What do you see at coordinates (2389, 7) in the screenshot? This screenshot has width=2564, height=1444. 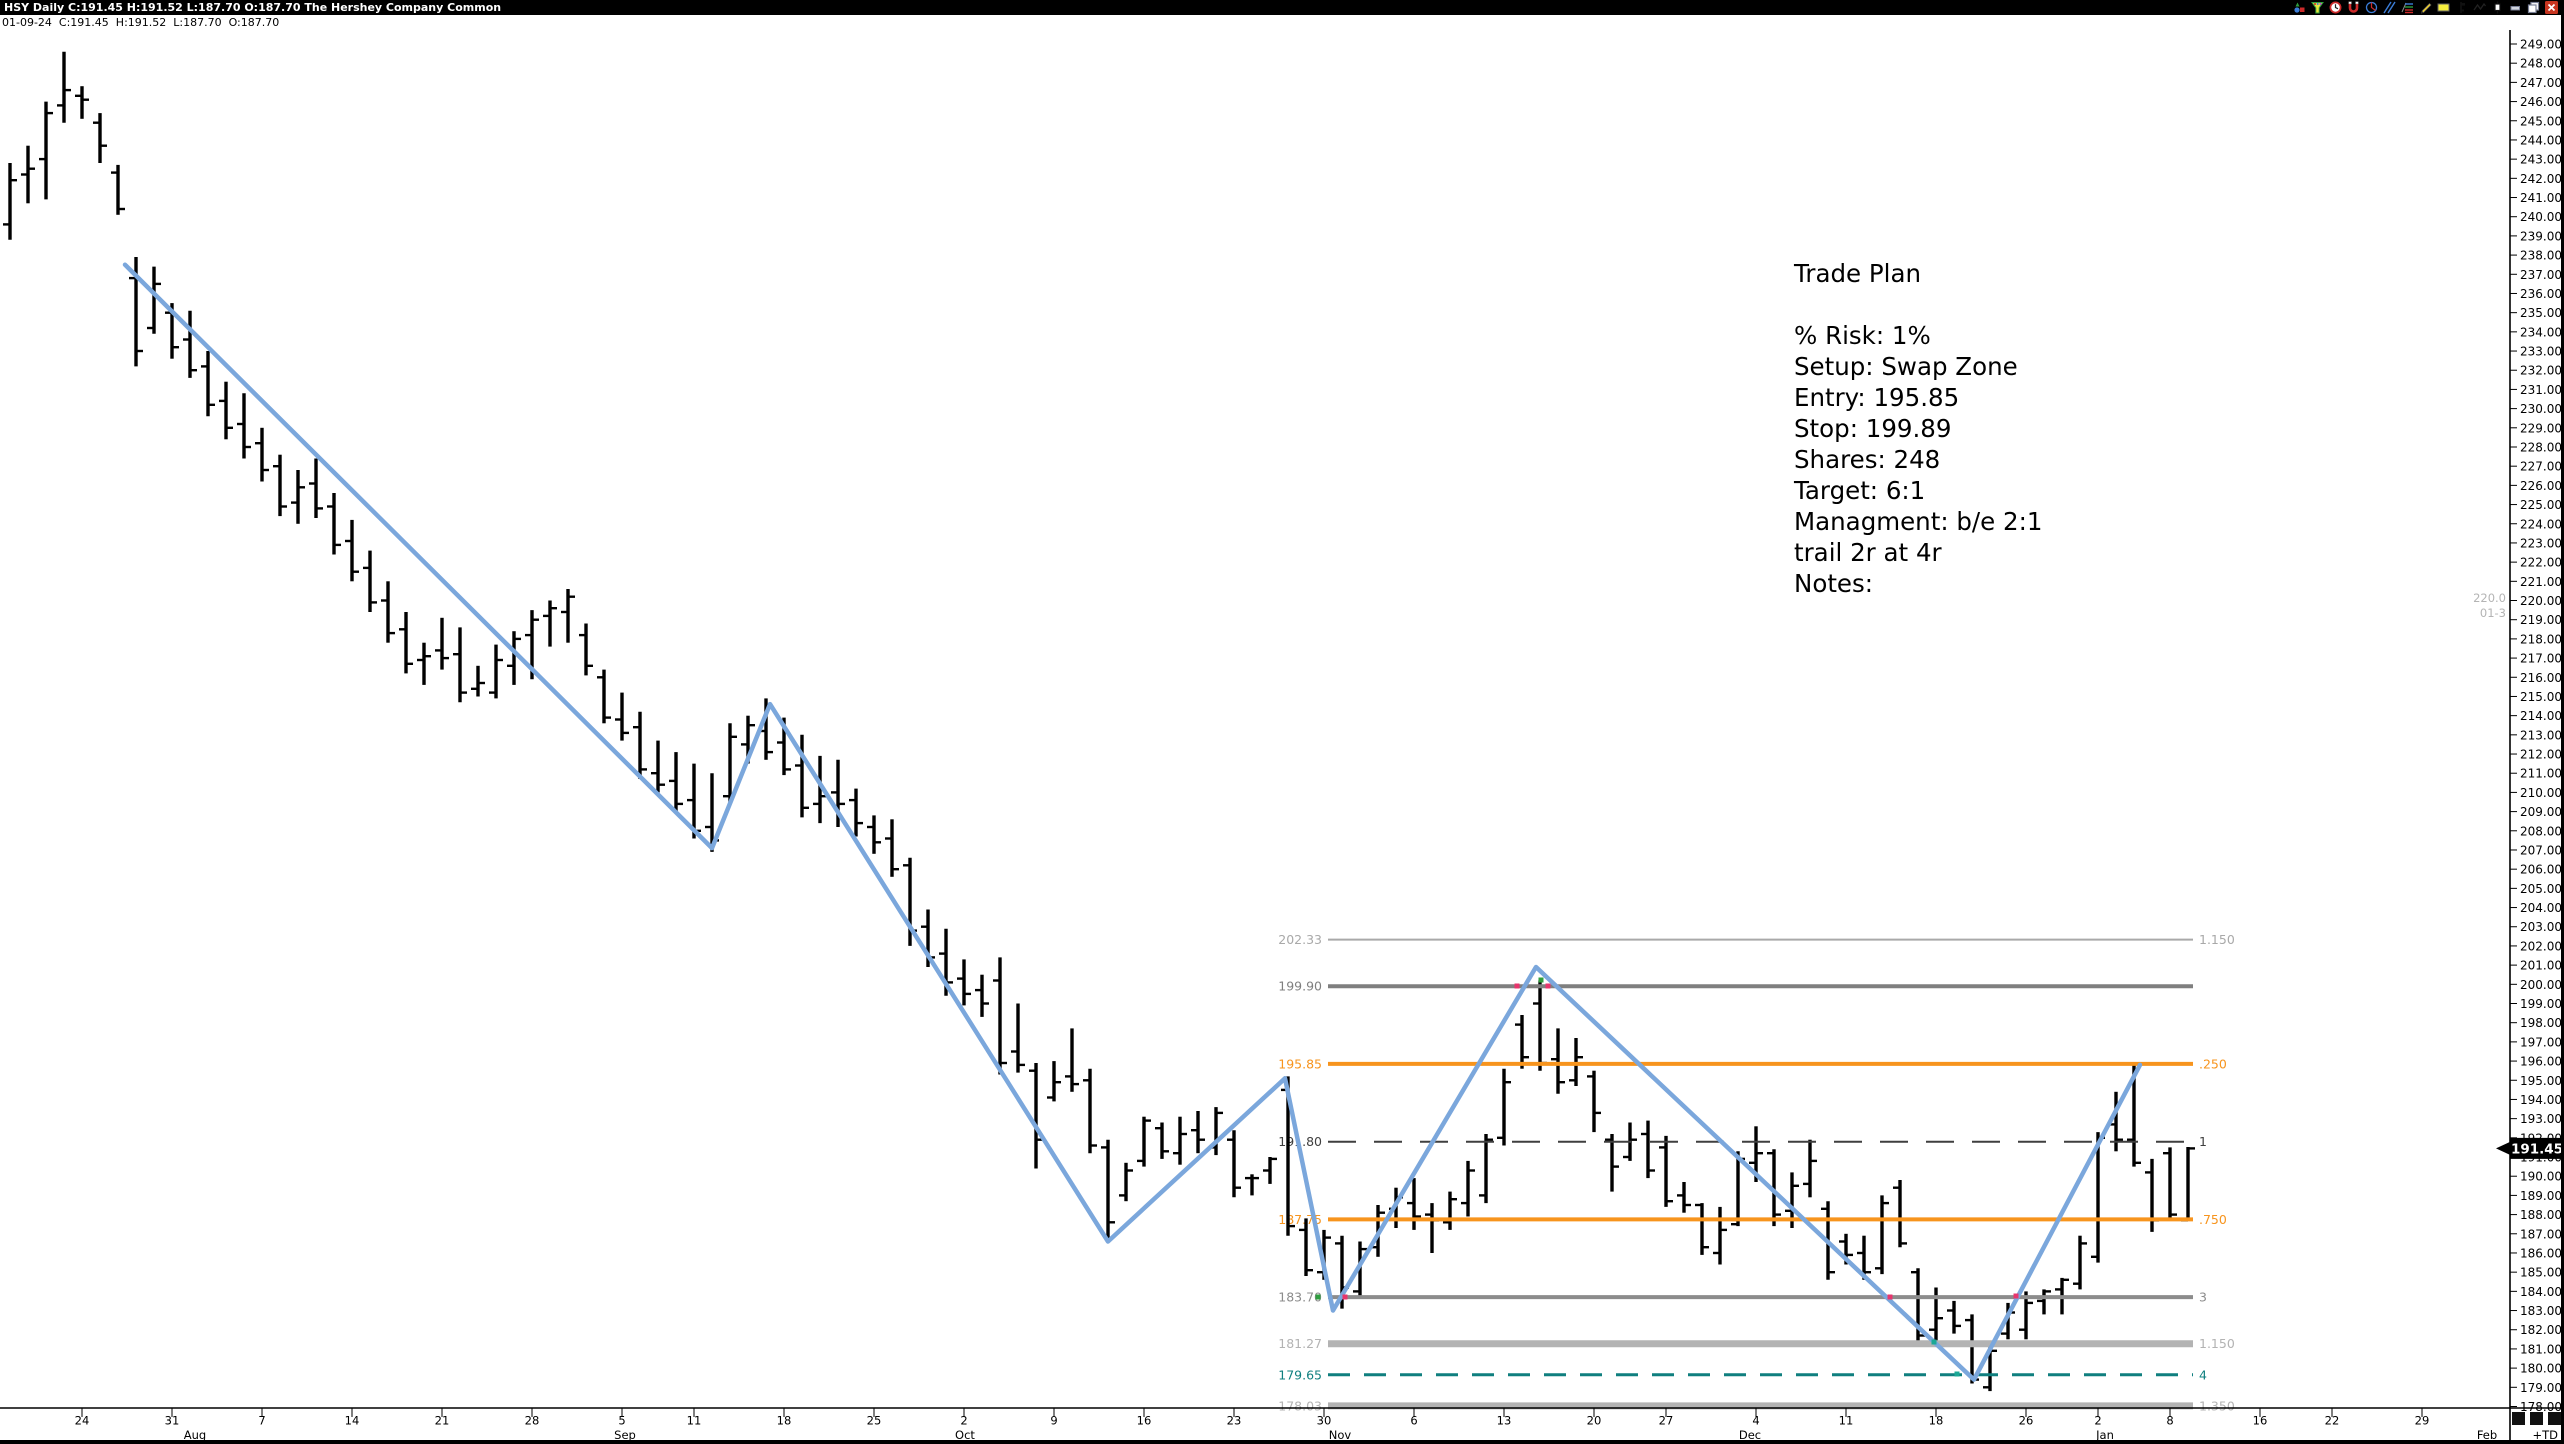 I see `parallel-lines-icon` at bounding box center [2389, 7].